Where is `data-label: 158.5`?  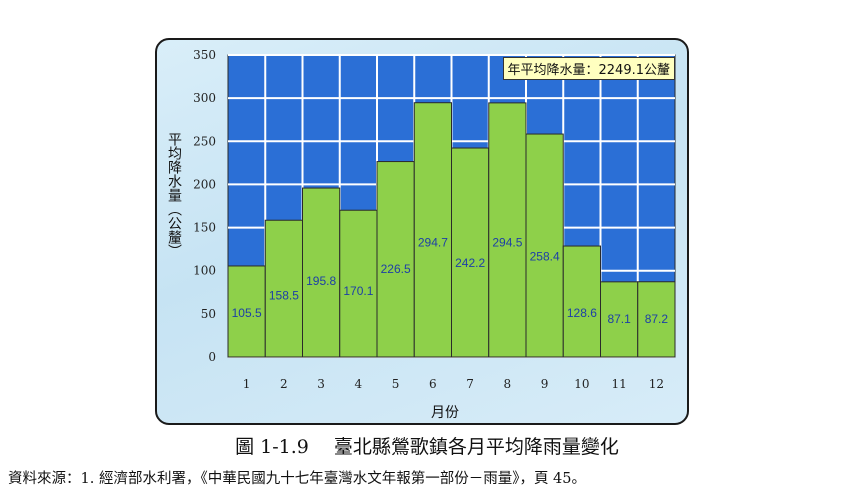
data-label: 158.5 is located at coordinates (284, 295).